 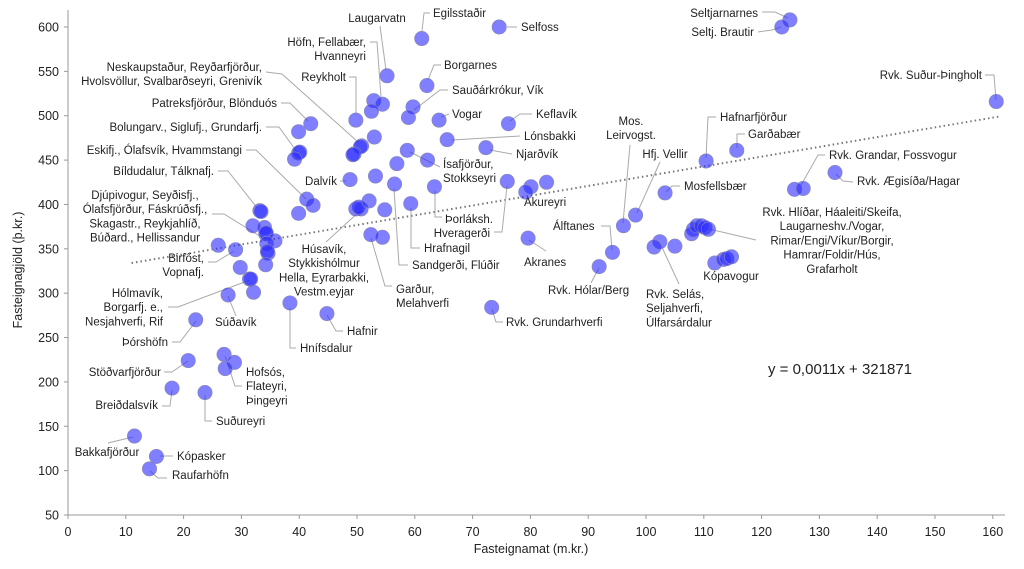 I want to click on point-label: Rvk. Grundarhverfi, so click(x=554, y=323).